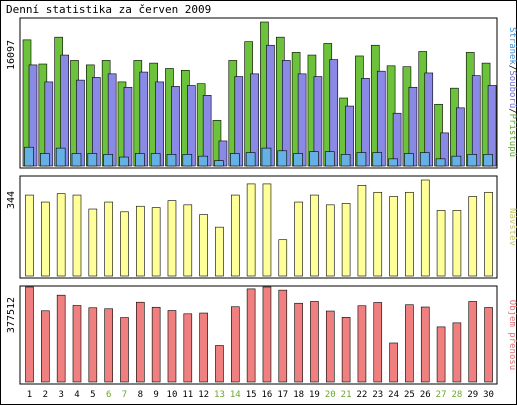 The image size is (517, 405). Describe the element at coordinates (172, 238) in the screenshot. I see `bar-Návštěv-10` at that location.